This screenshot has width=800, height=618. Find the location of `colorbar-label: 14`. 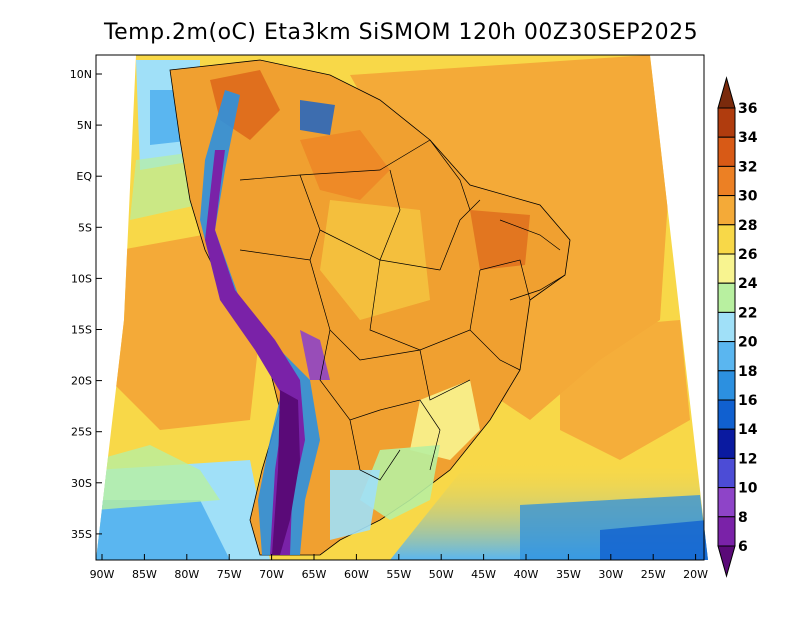

colorbar-label: 14 is located at coordinates (748, 430).